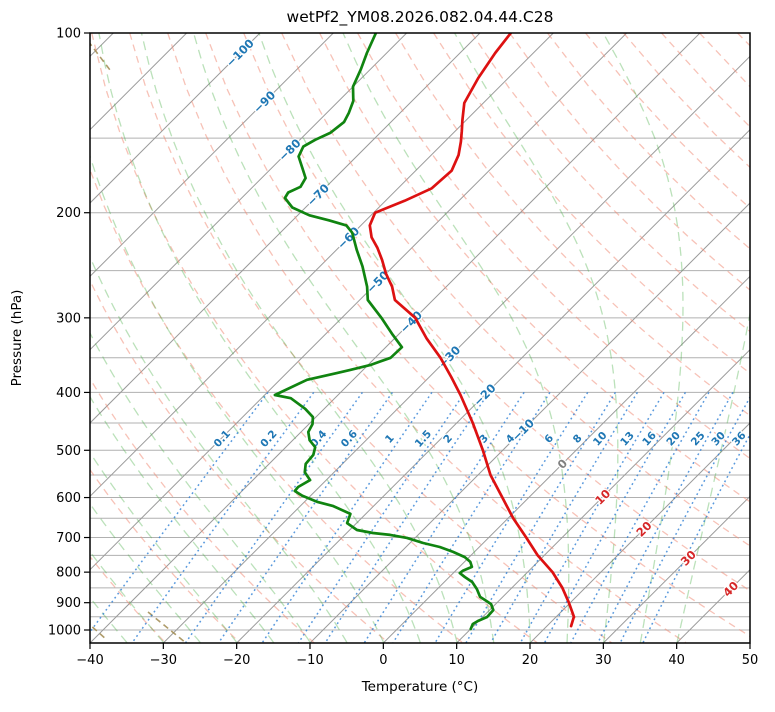 The height and width of the screenshot is (712, 775). Describe the element at coordinates (64, 631) in the screenshot. I see `y-tick-label: 1000` at that location.